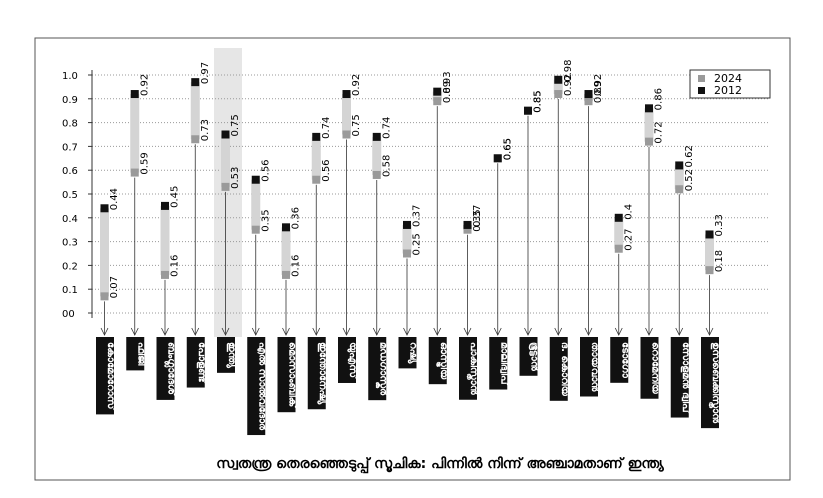 This screenshot has height=498, width=823. Describe the element at coordinates (175, 266) in the screenshot. I see `value-label: 0.16` at that location.